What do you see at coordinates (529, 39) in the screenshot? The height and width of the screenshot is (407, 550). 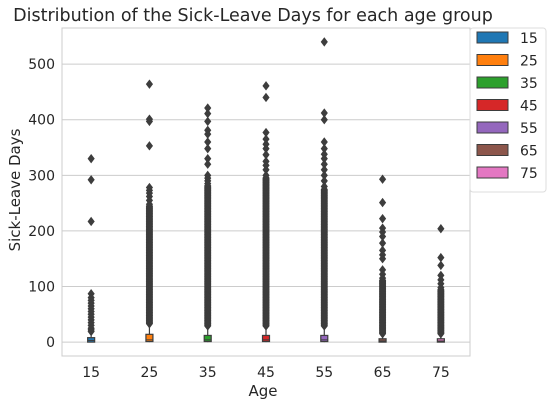 I see `legend-label-15: 15` at bounding box center [529, 39].